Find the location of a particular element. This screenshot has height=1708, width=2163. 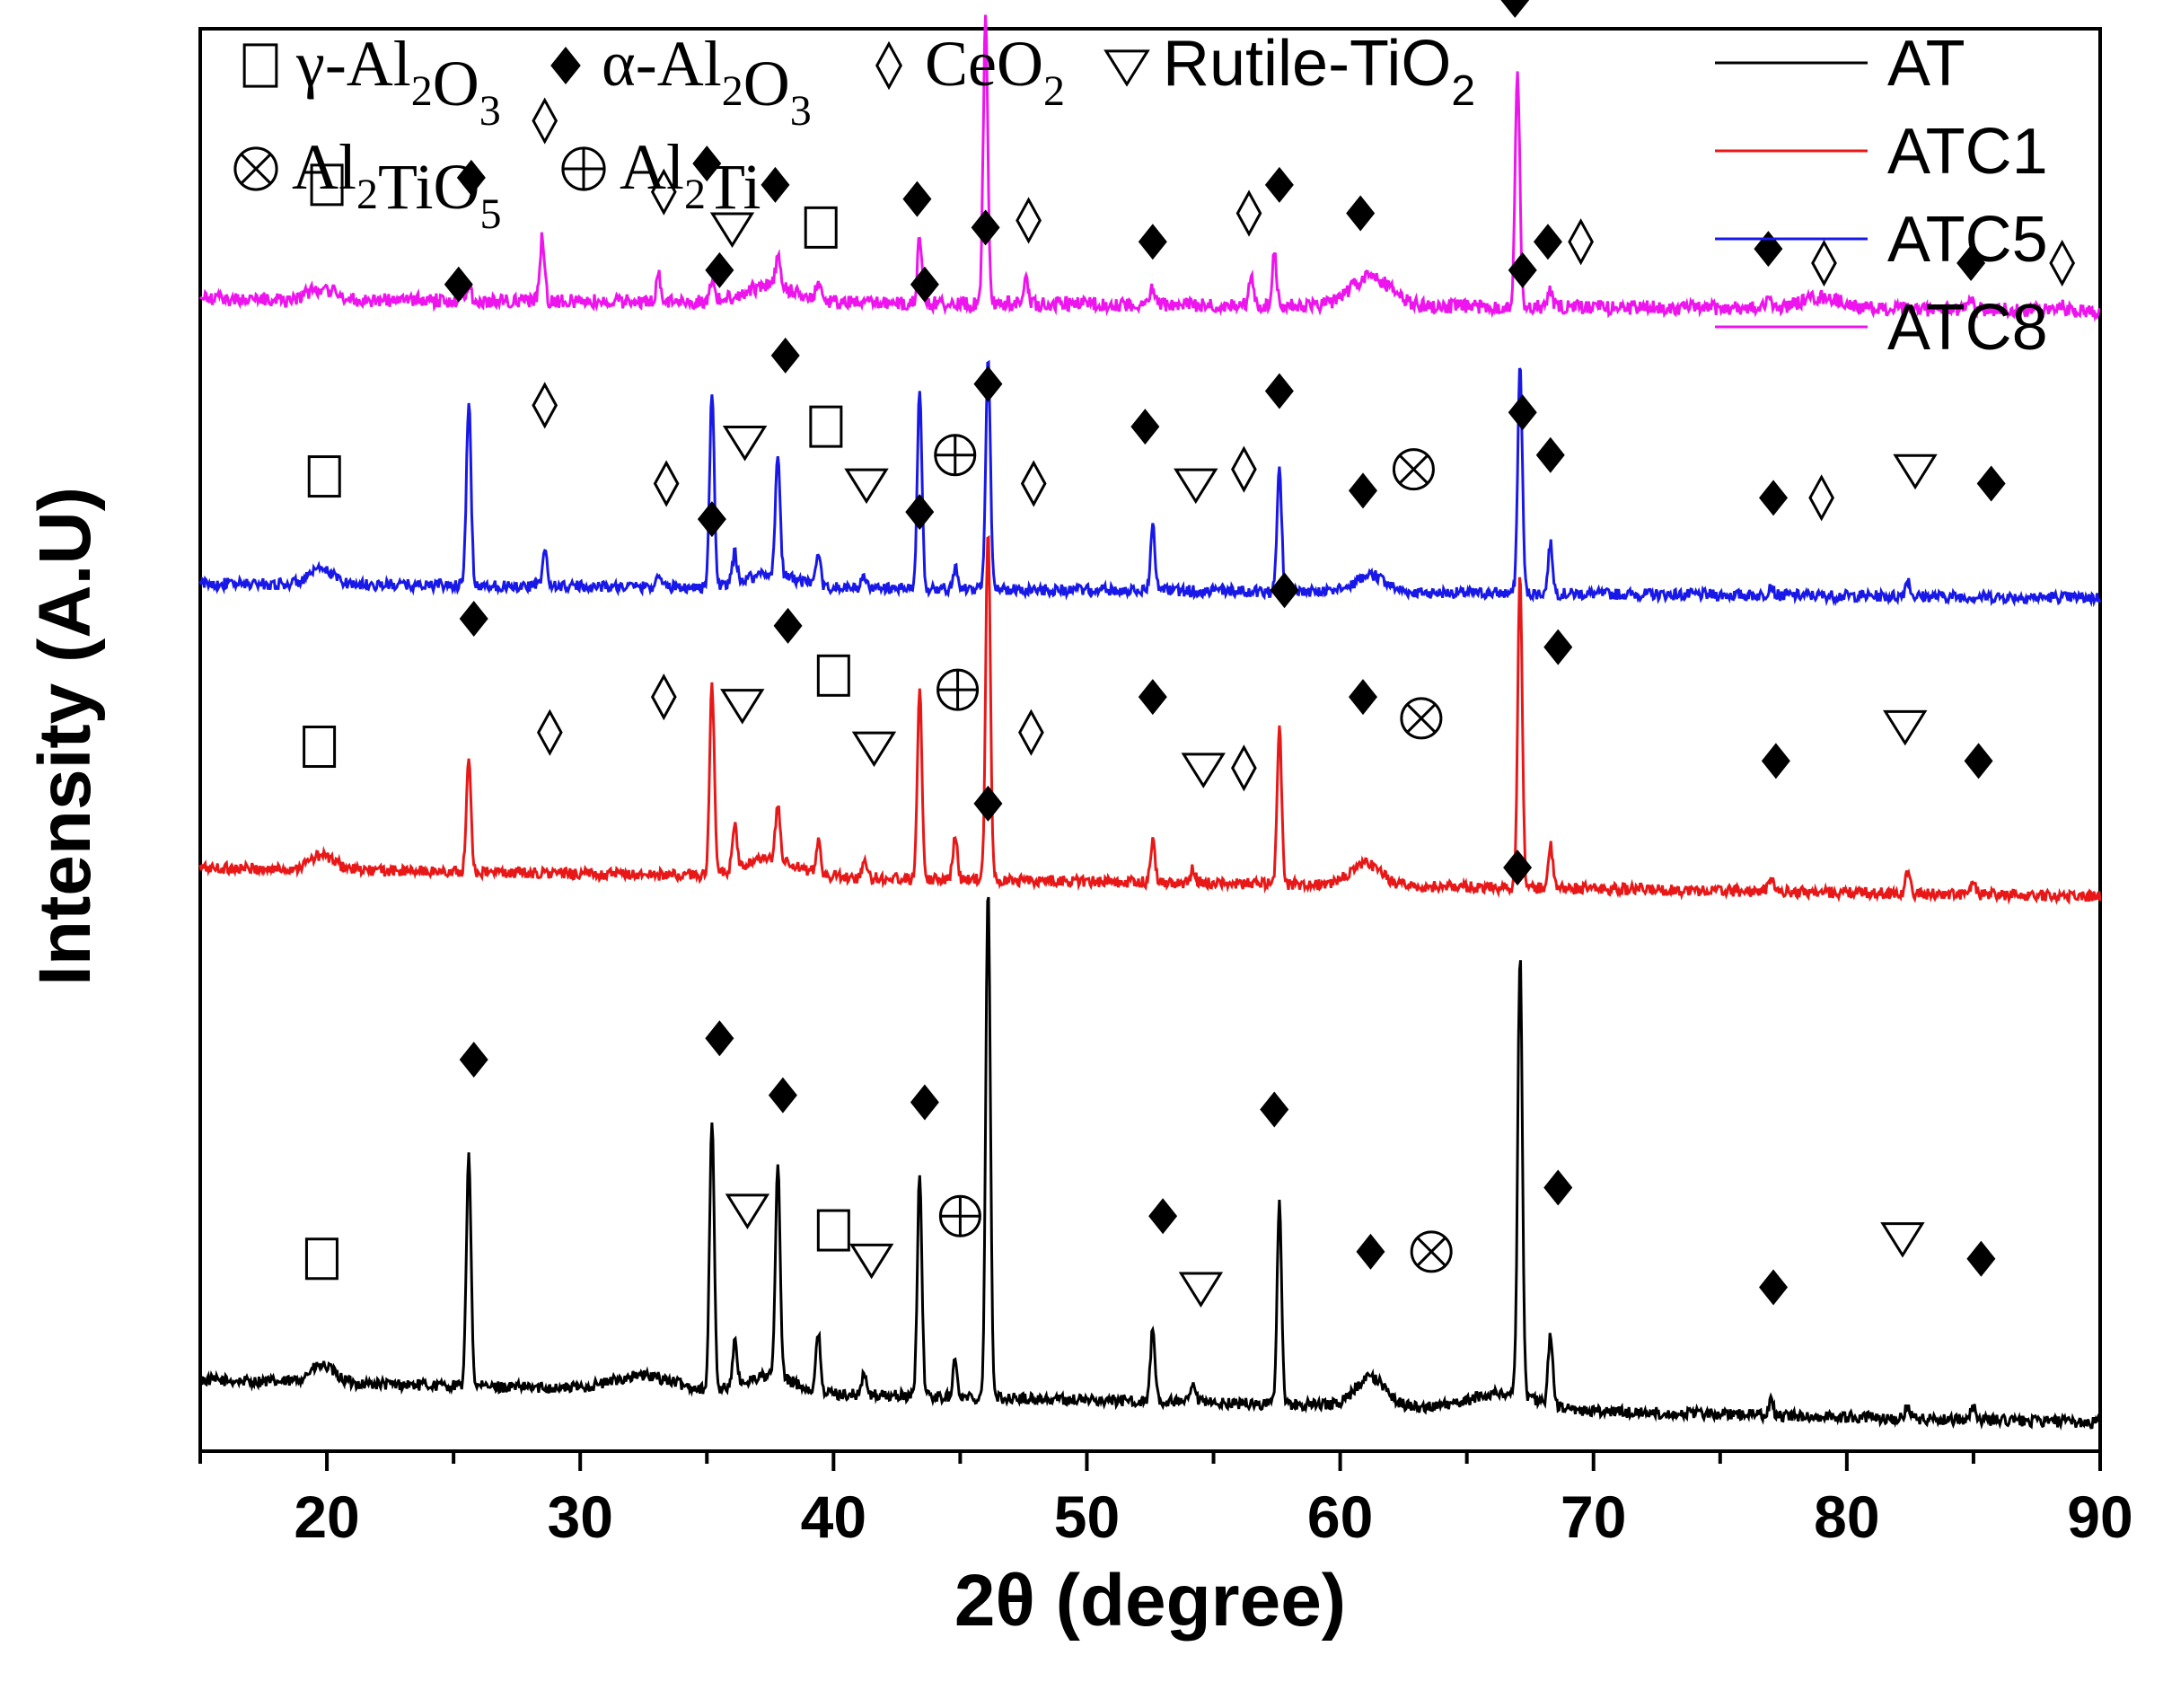

x-tick-label: 80 is located at coordinates (1846, 1516).